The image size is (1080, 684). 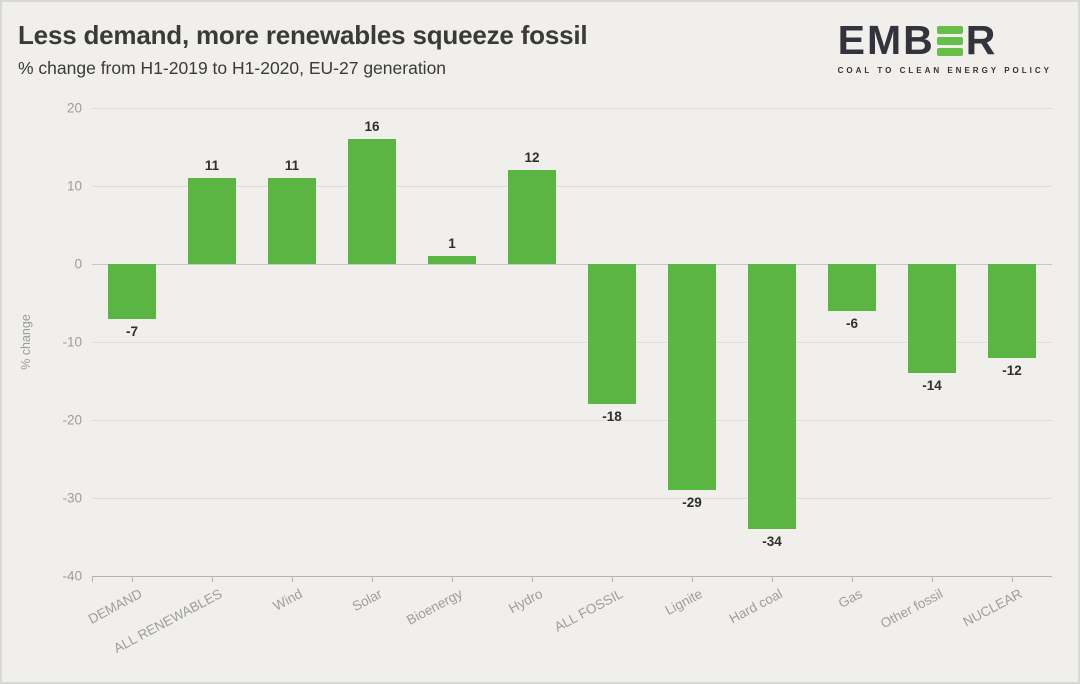 What do you see at coordinates (92, 579) in the screenshot?
I see `x-axis-corner-tick` at bounding box center [92, 579].